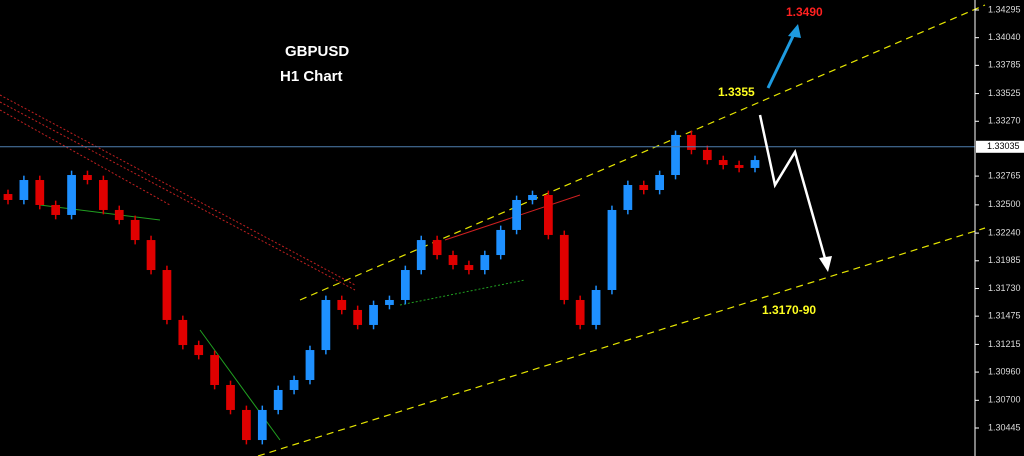 This screenshot has width=1024, height=456. Describe the element at coordinates (1004, 65) in the screenshot. I see `y-tick-label: 1.33785` at that location.